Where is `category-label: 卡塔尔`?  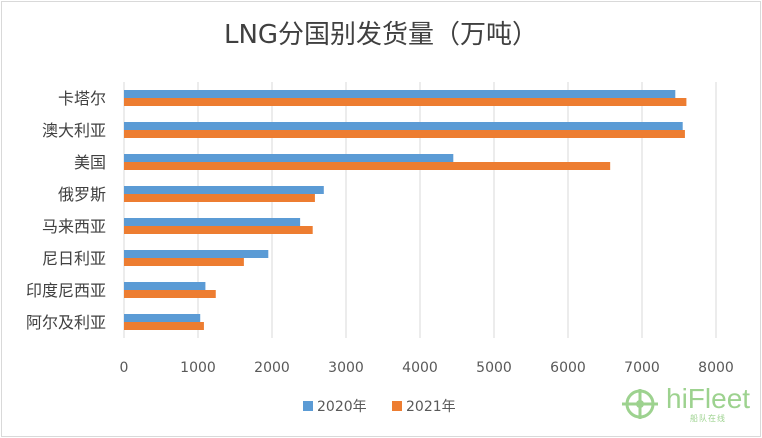 category-label: 卡塔尔 is located at coordinates (82, 98).